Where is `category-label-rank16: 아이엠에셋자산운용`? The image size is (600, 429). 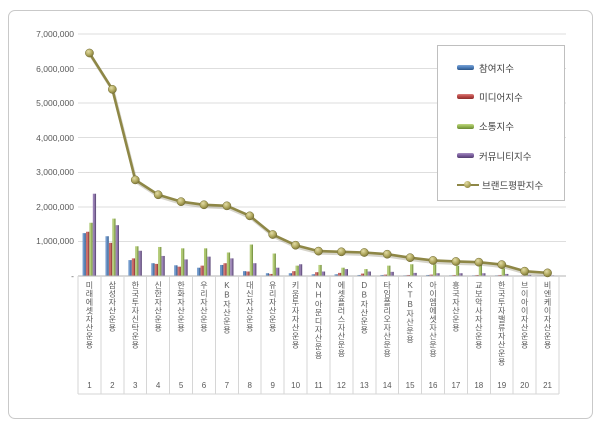 category-label-rank16: 아이엠에셋자산운용 is located at coordinates (433, 319).